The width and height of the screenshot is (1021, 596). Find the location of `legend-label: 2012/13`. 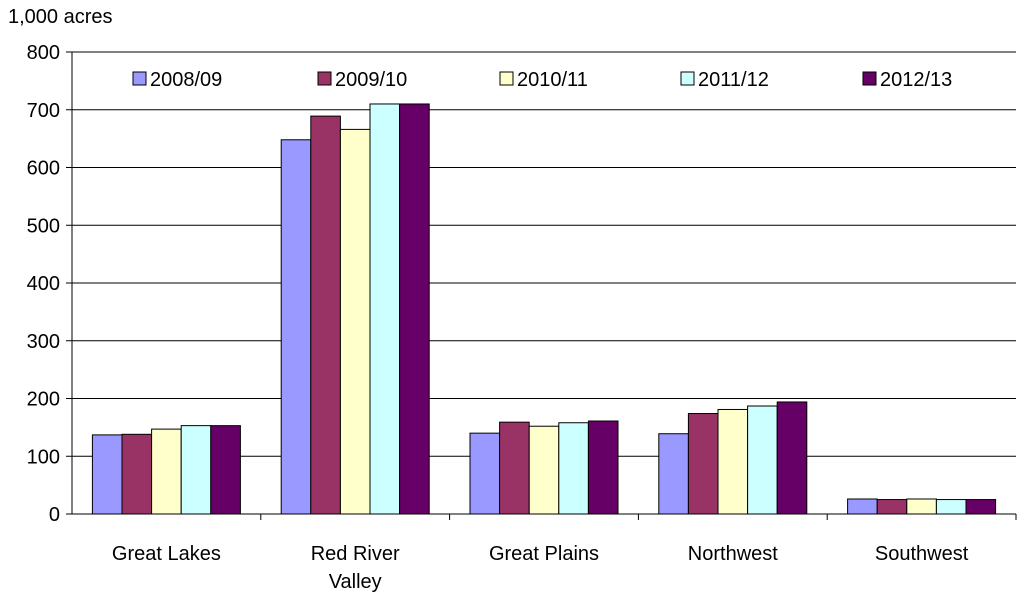

legend-label: 2012/13 is located at coordinates (916, 80).